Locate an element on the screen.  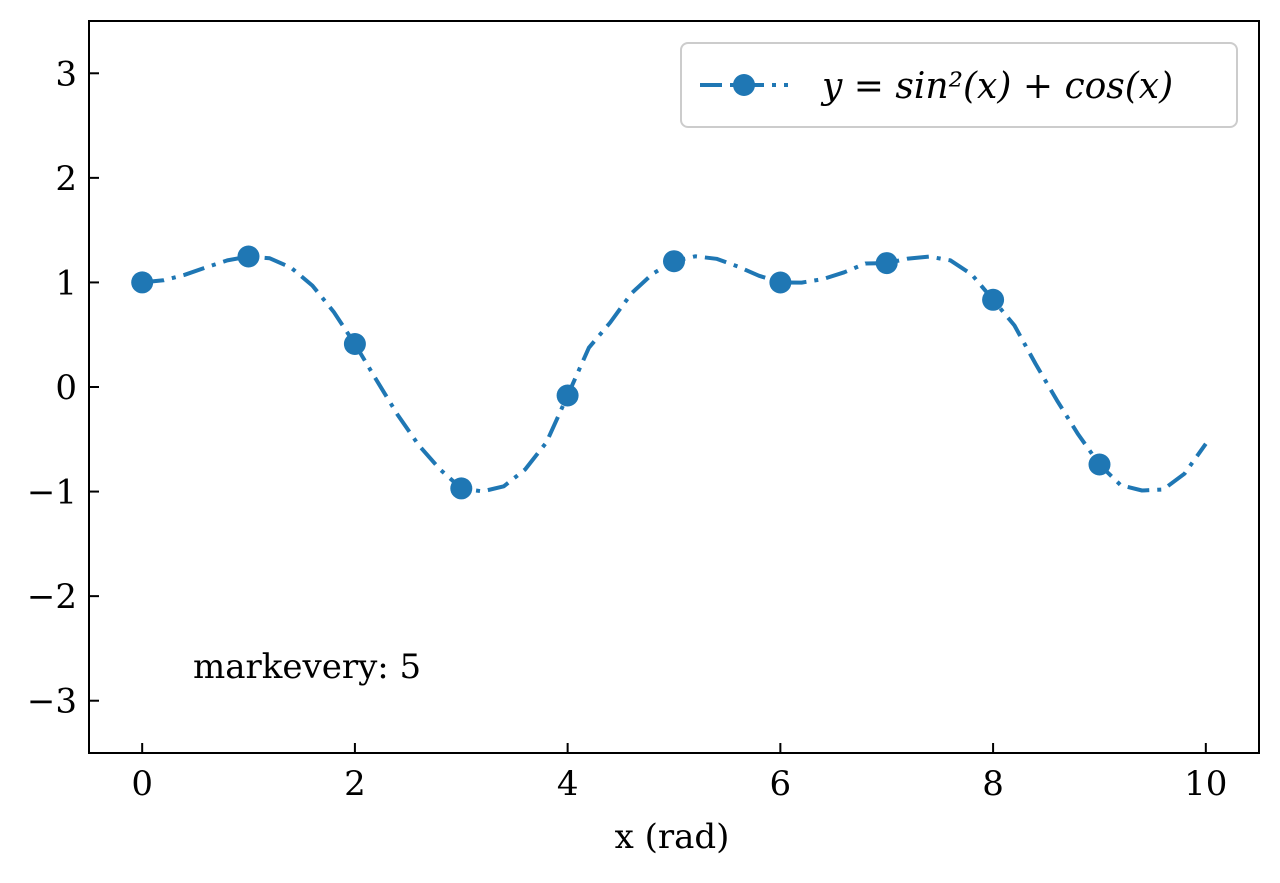
x-tick-label: 8 is located at coordinates (993, 784).